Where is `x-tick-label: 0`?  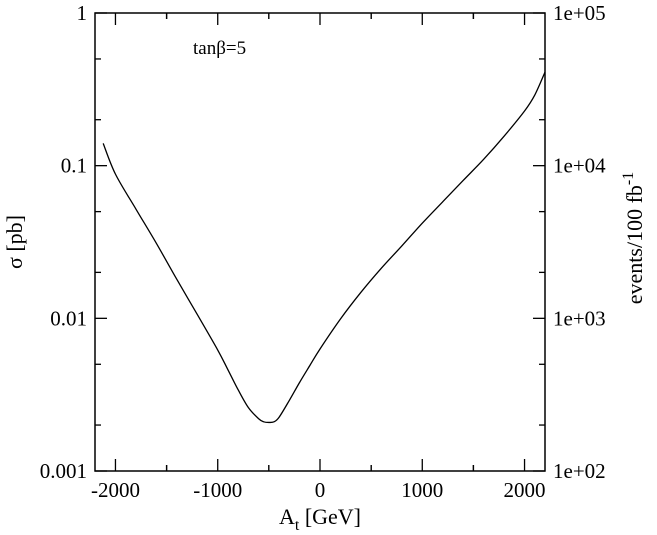 x-tick-label: 0 is located at coordinates (320, 490).